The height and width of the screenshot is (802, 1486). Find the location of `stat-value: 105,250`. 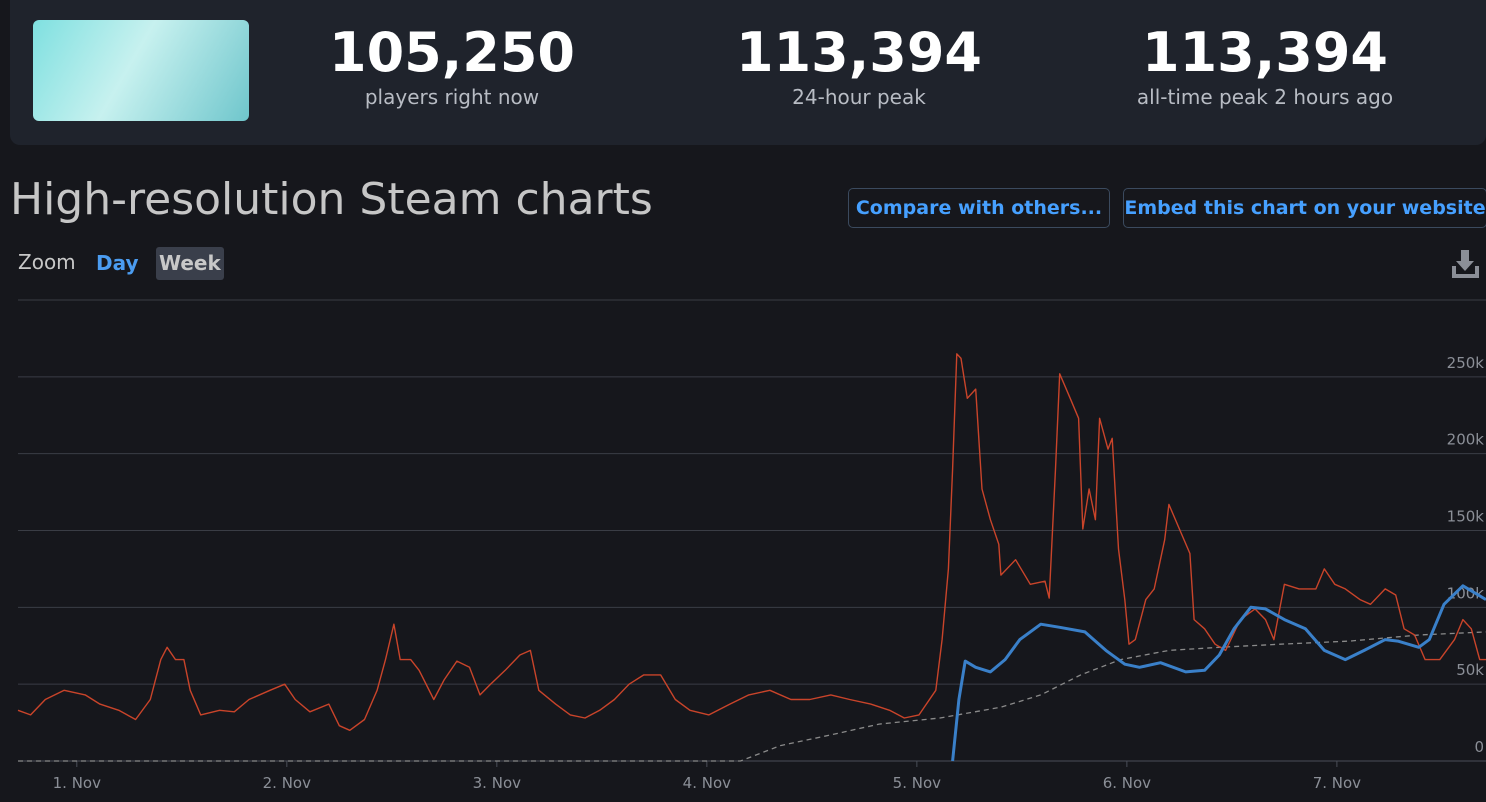

stat-value: 105,250 is located at coordinates (452, 52).